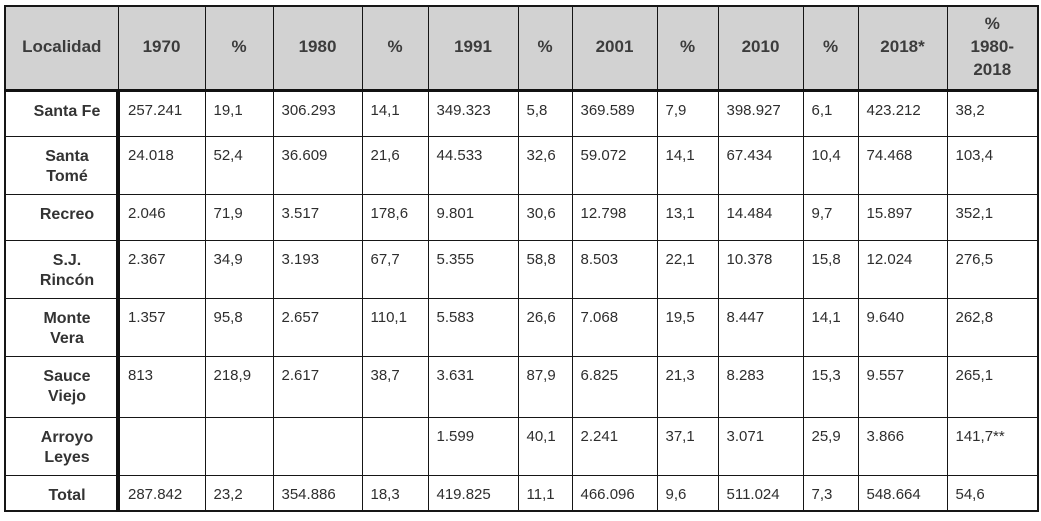 The image size is (1041, 521). I want to click on value-cell: 24.018, so click(161, 165).